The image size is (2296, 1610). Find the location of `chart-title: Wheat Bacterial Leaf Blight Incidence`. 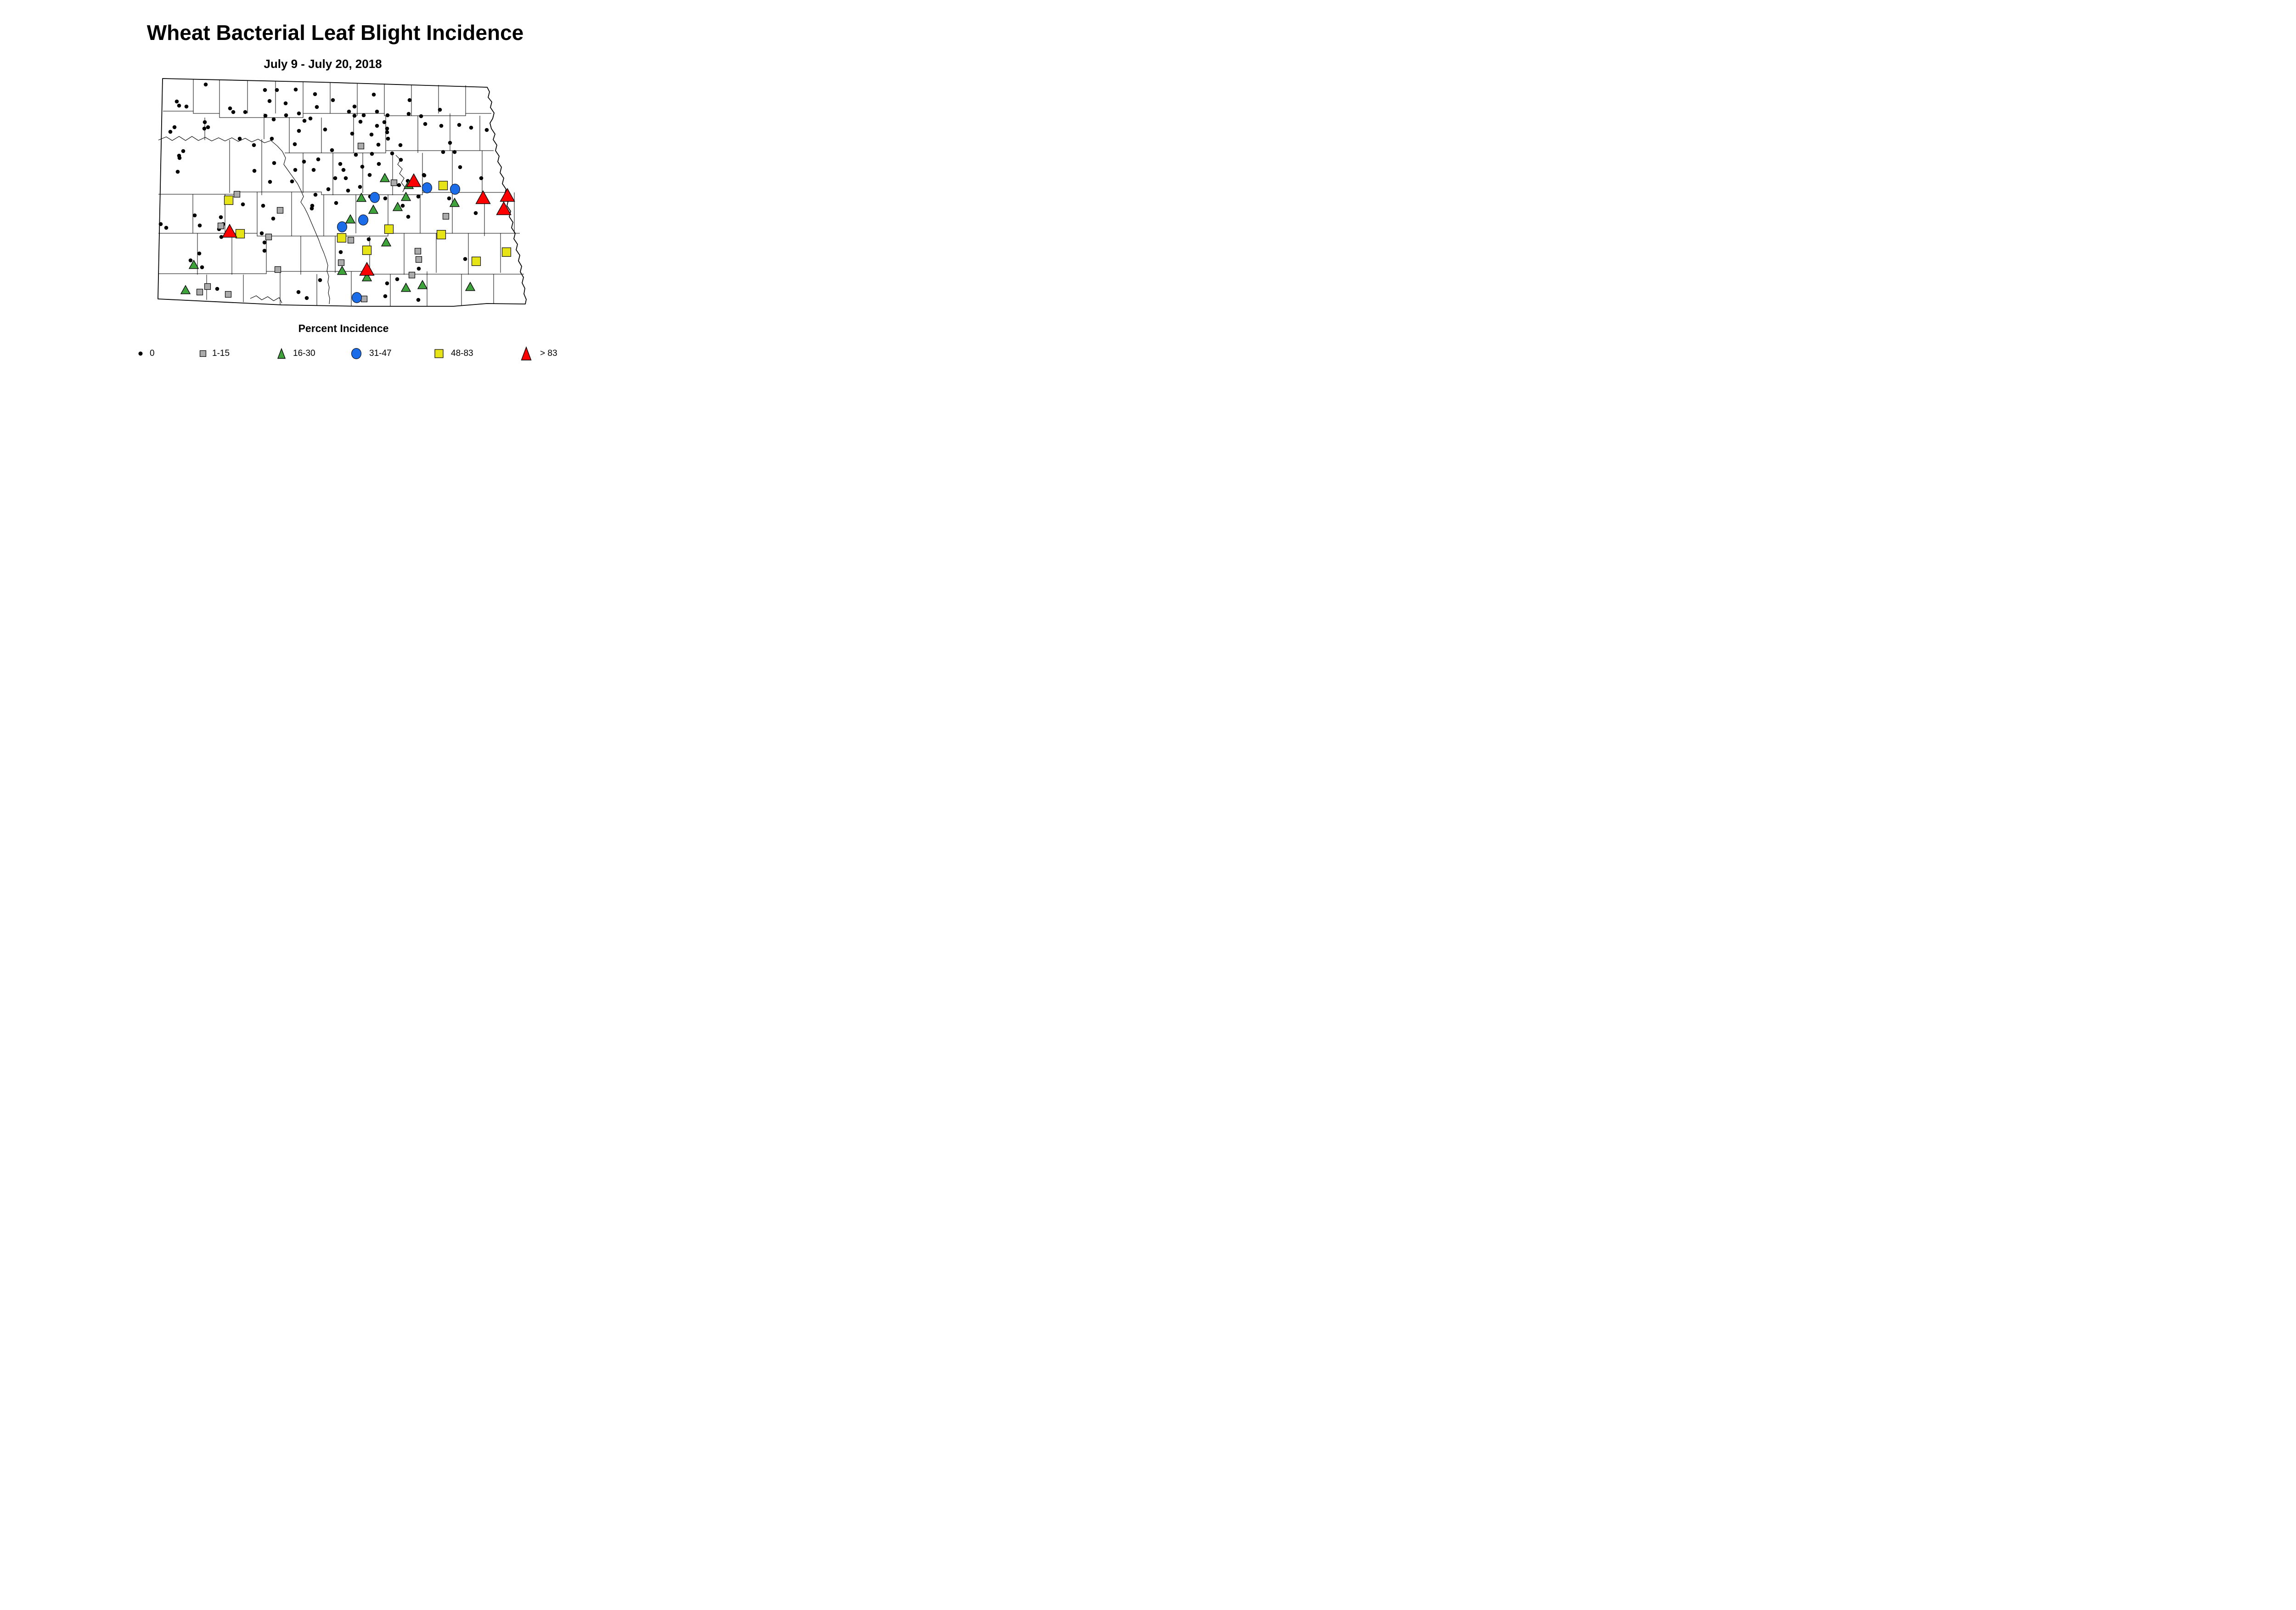

chart-title: Wheat Bacterial Leaf Blight Incidence is located at coordinates (335, 33).